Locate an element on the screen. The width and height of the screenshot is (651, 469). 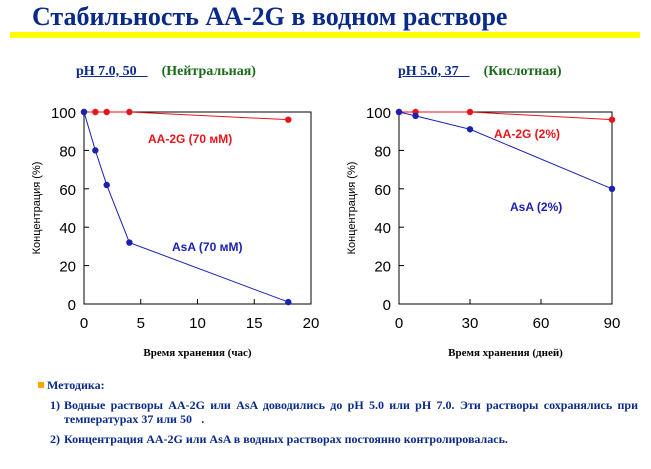
x-tick-label: 90 is located at coordinates (612, 323).